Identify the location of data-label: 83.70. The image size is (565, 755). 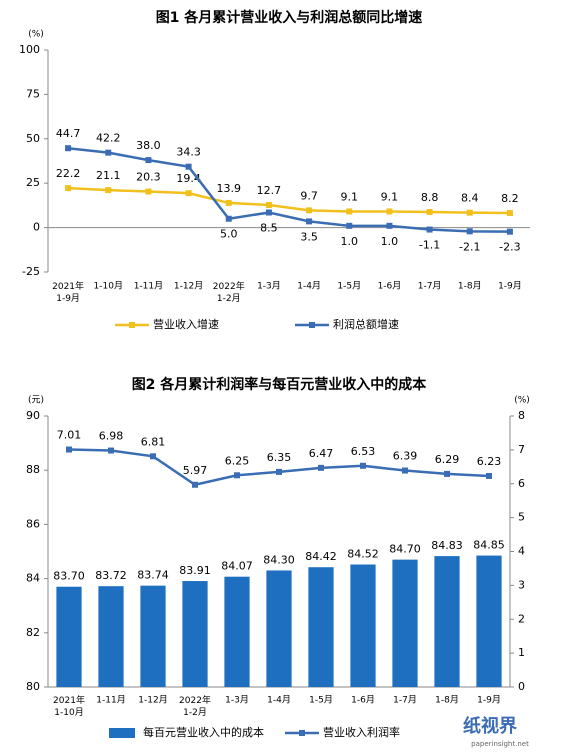
(69, 576).